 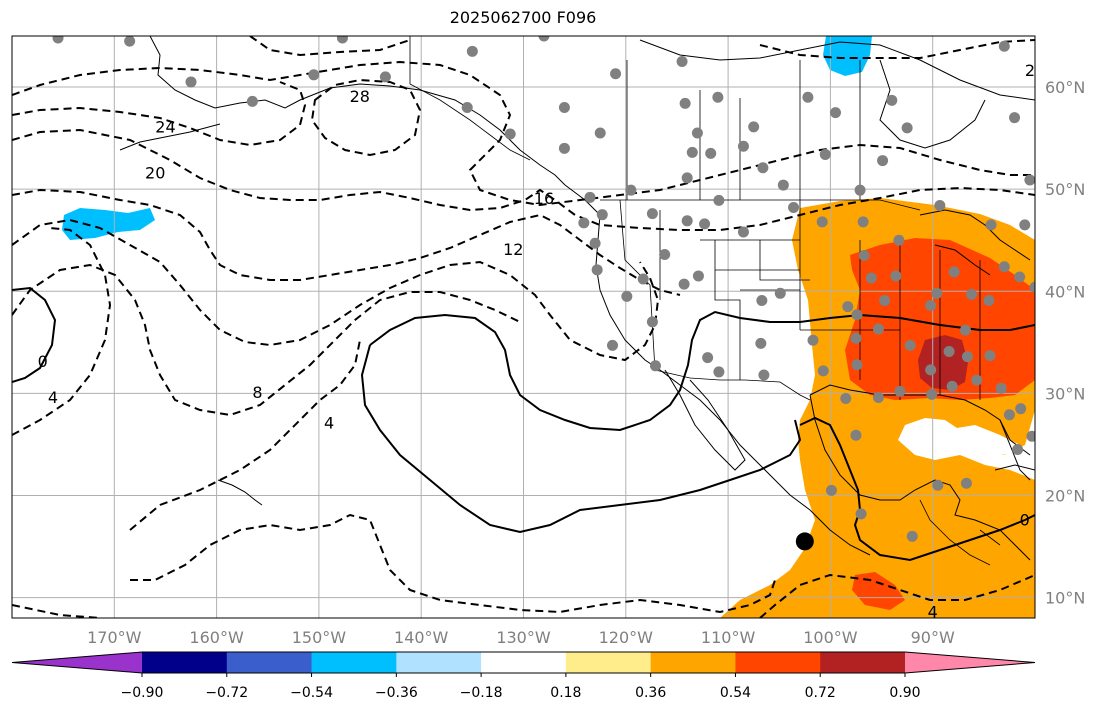 I want to click on contour-label: 0, so click(x=43, y=361).